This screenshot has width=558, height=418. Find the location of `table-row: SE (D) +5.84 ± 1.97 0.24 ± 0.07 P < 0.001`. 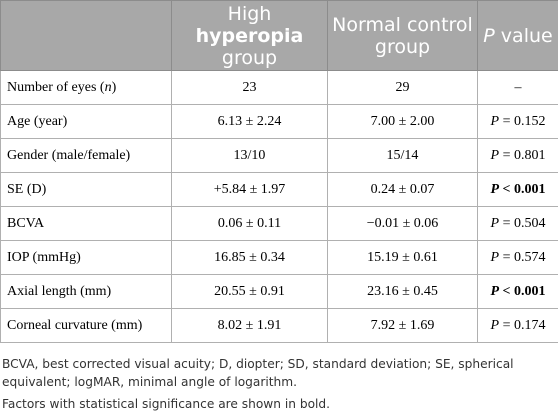

table-row: SE (D) +5.84 ± 1.97 0.24 ± 0.07 P < 0.001 is located at coordinates (279, 189).